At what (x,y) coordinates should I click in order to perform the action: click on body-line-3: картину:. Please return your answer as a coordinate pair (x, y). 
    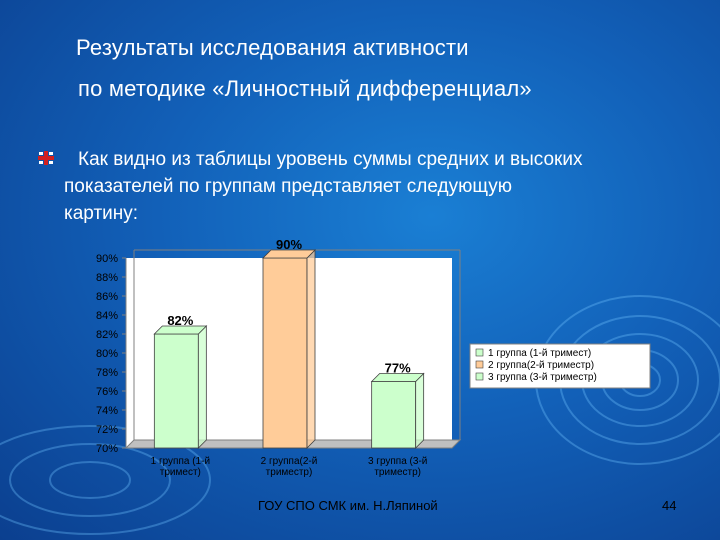
    Looking at the image, I should click on (101, 213).